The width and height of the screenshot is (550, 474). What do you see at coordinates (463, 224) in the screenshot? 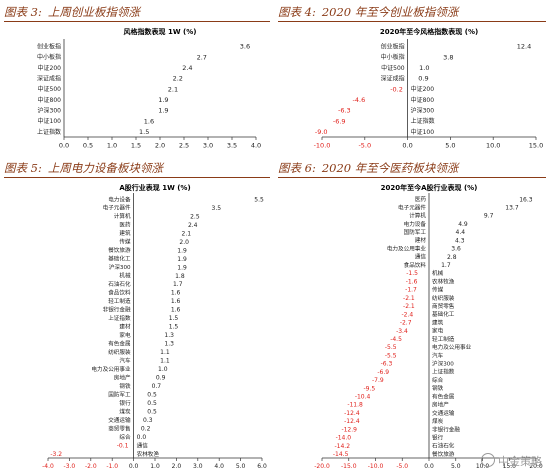
I see `data-label: 4.9` at bounding box center [463, 224].